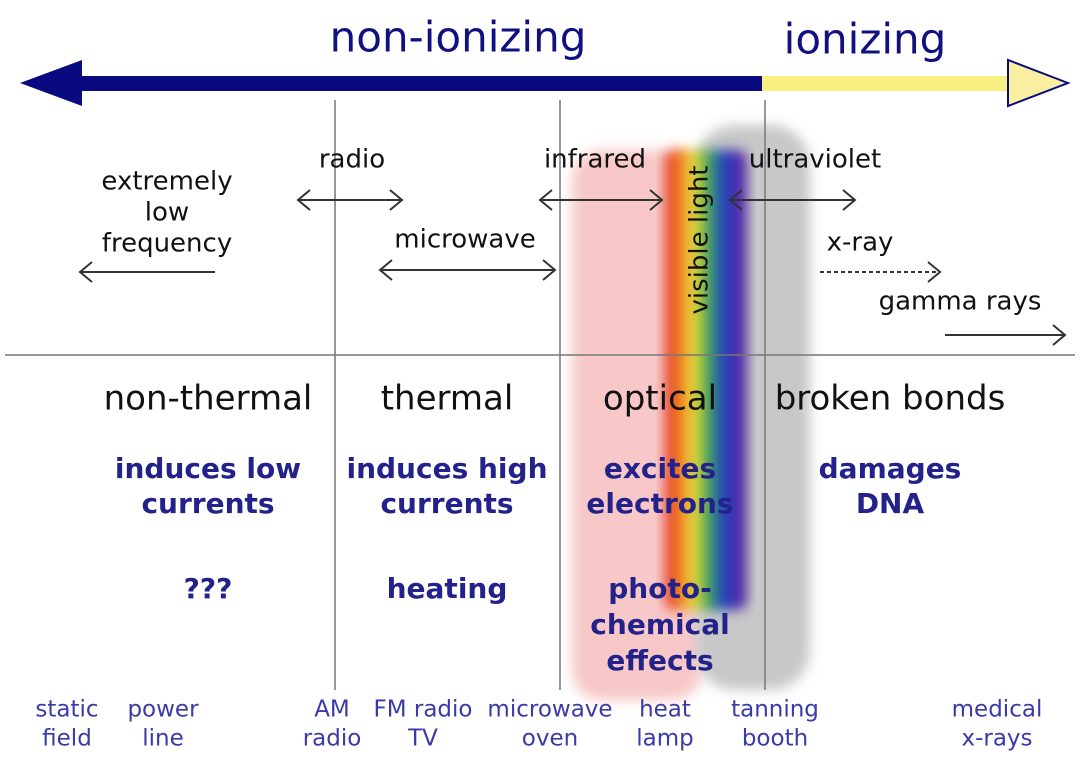 The image size is (1080, 771). Describe the element at coordinates (960, 302) in the screenshot. I see `band-label: gamma rays` at that location.